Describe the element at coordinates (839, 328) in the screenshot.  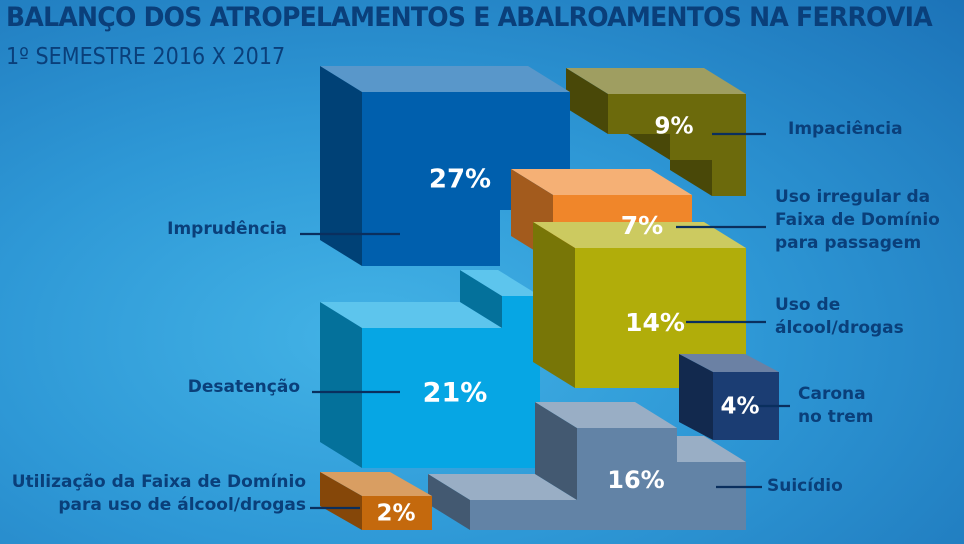
I see `category-label-4-line-2: álcool/drogas` at that location.